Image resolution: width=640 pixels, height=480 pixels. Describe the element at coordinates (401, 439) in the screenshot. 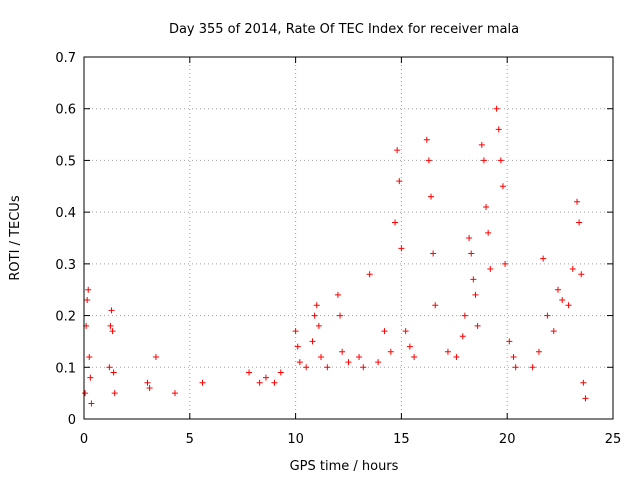

I see `x-tick-label: 15` at that location.